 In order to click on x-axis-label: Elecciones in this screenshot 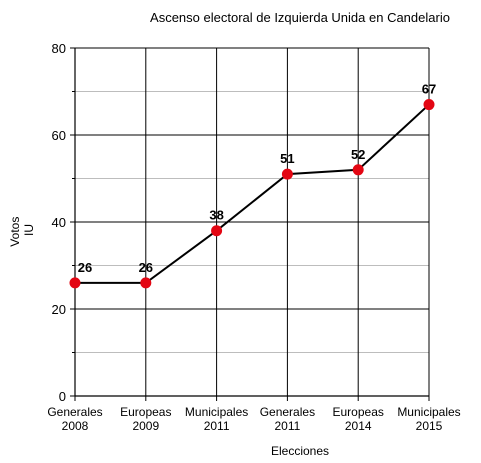, I will do `click(300, 451)`.